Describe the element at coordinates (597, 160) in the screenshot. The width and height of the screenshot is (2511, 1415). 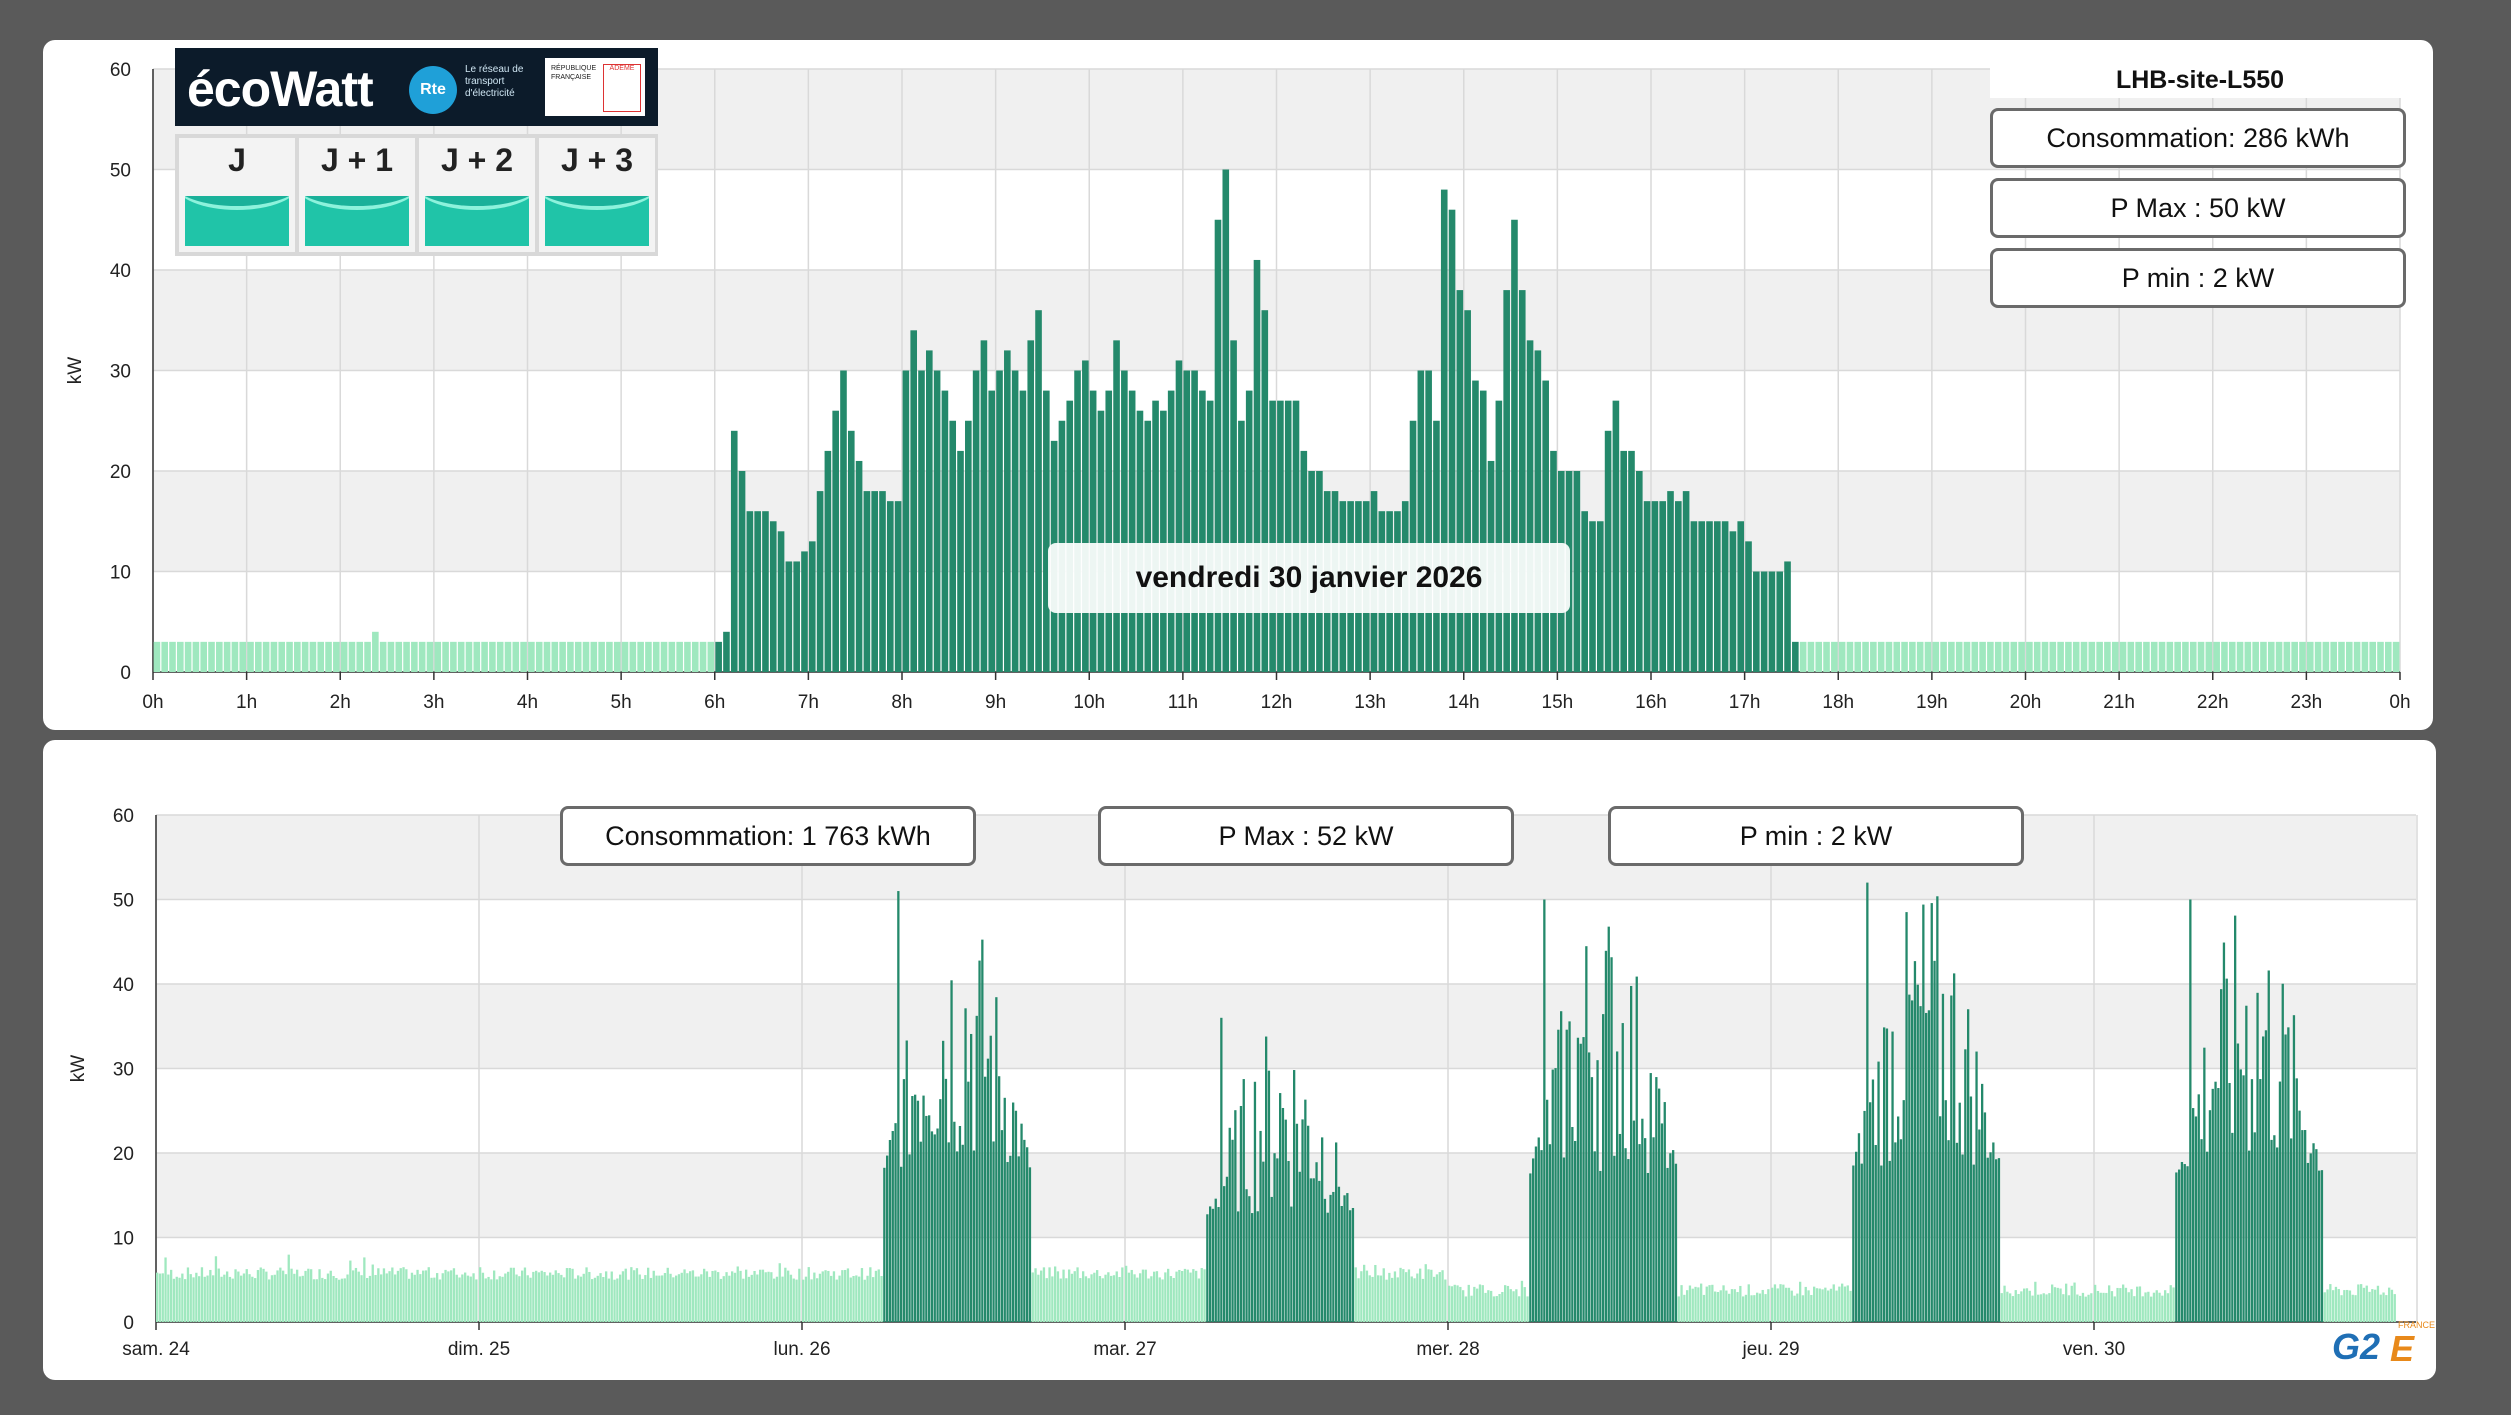
I see `ecowatt-day-label: J + 3` at that location.